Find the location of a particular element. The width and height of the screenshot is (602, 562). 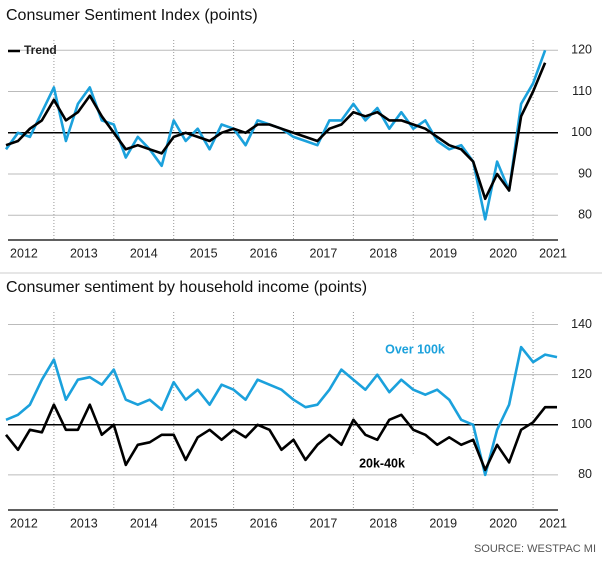

series-line is located at coordinates (280, 437).